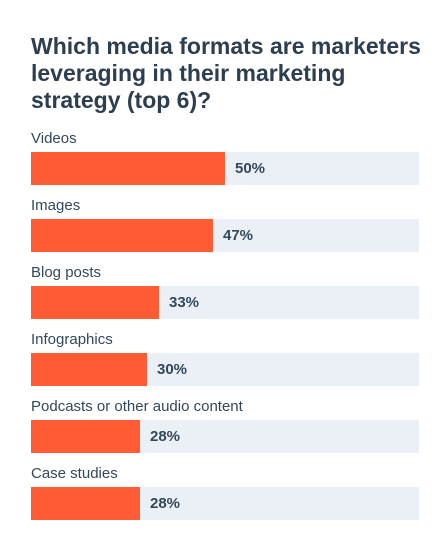 Image resolution: width=446 pixels, height=541 pixels. What do you see at coordinates (74, 473) in the screenshot?
I see `category-label: Case studies` at bounding box center [74, 473].